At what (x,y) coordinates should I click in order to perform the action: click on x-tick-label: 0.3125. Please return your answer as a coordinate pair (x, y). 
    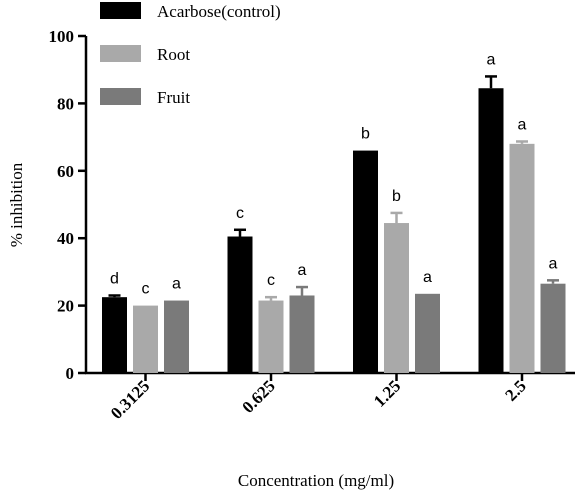
    Looking at the image, I should click on (130, 399).